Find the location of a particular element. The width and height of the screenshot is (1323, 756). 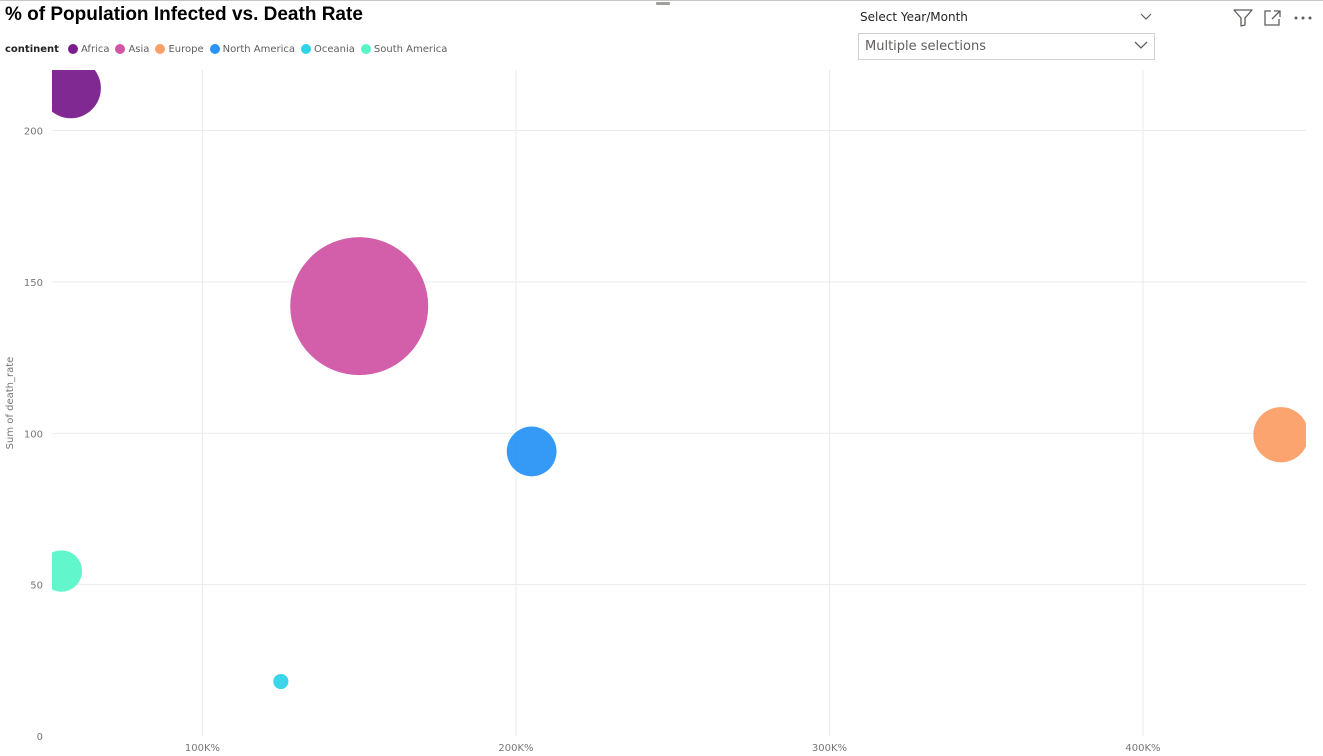

legend-label: Oceania is located at coordinates (334, 49).